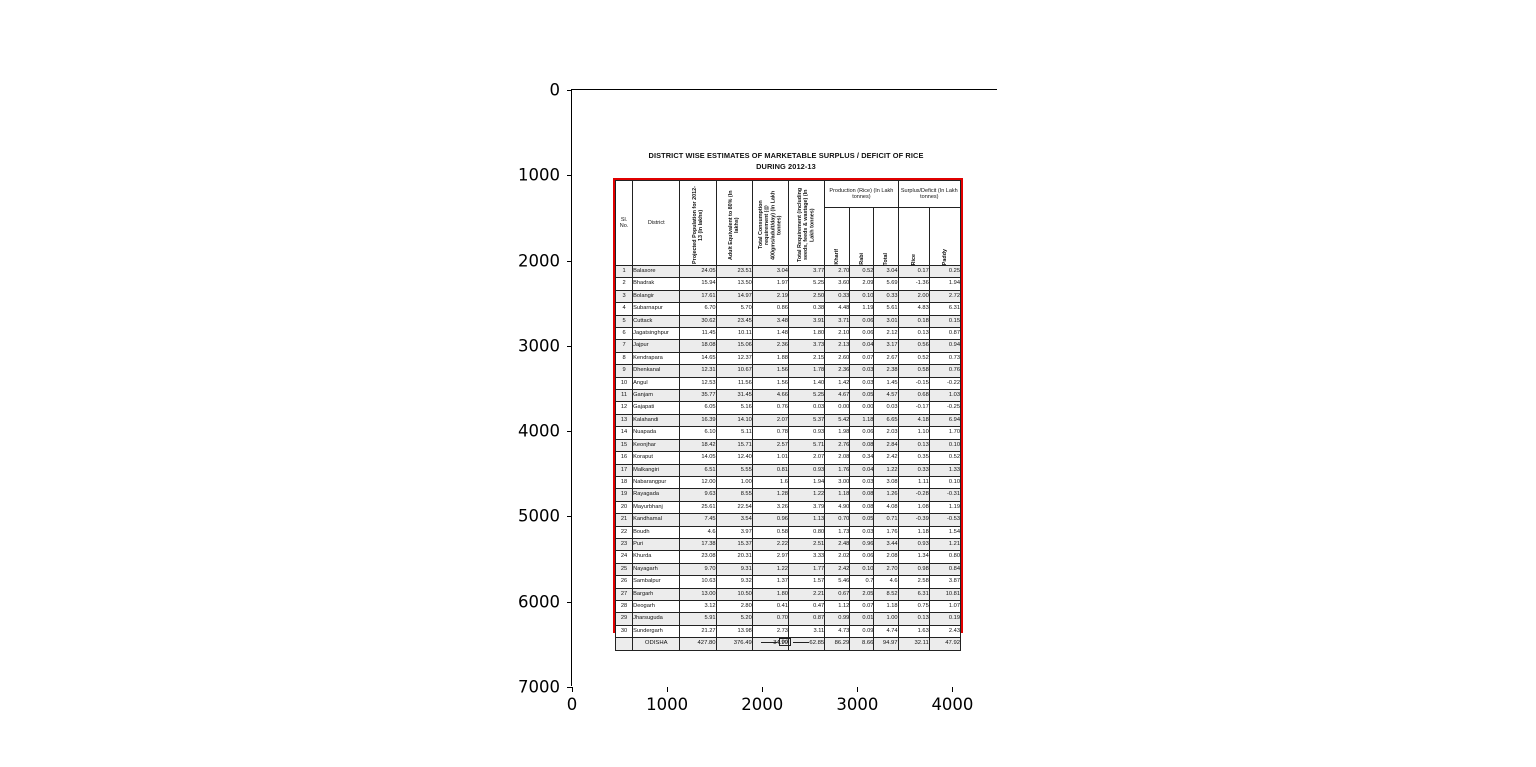 This screenshot has width=1536, height=767. Describe the element at coordinates (734, 594) in the screenshot. I see `cell-adult: 10.50` at that location.